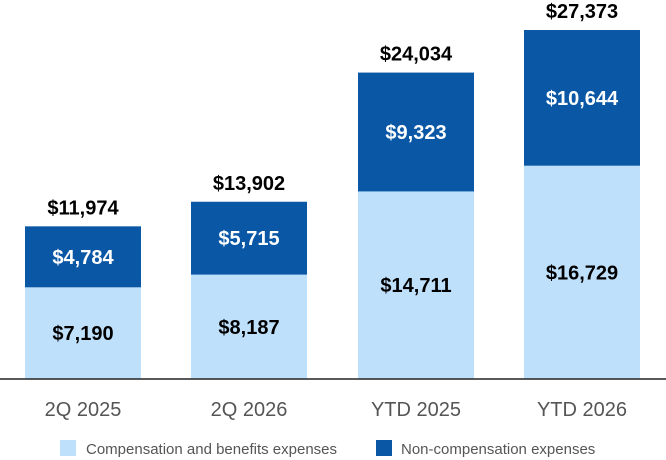 The image size is (666, 460). I want to click on data-label-non-compensation: $5,715, so click(248, 239).